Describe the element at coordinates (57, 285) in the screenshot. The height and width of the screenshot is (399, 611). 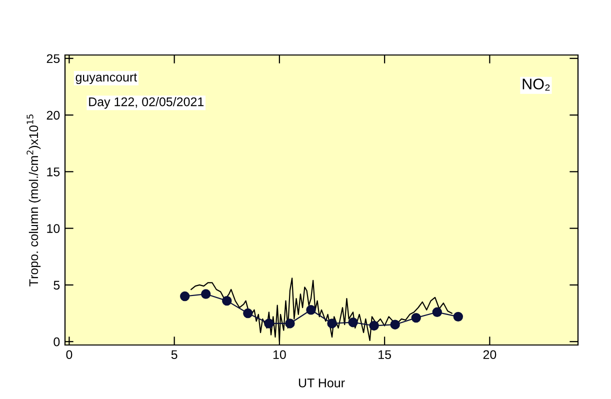
I see `y-tick-label: 5` at that location.